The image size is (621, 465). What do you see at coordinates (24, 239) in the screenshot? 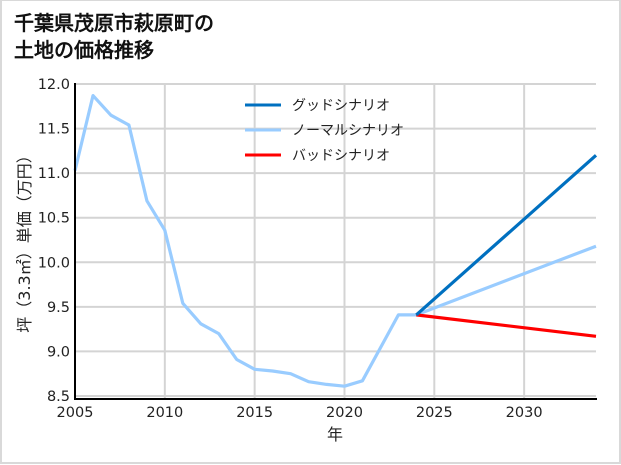
I see `y-axis-label: 坪（3.3㎡）単価（万円）` at bounding box center [24, 239].